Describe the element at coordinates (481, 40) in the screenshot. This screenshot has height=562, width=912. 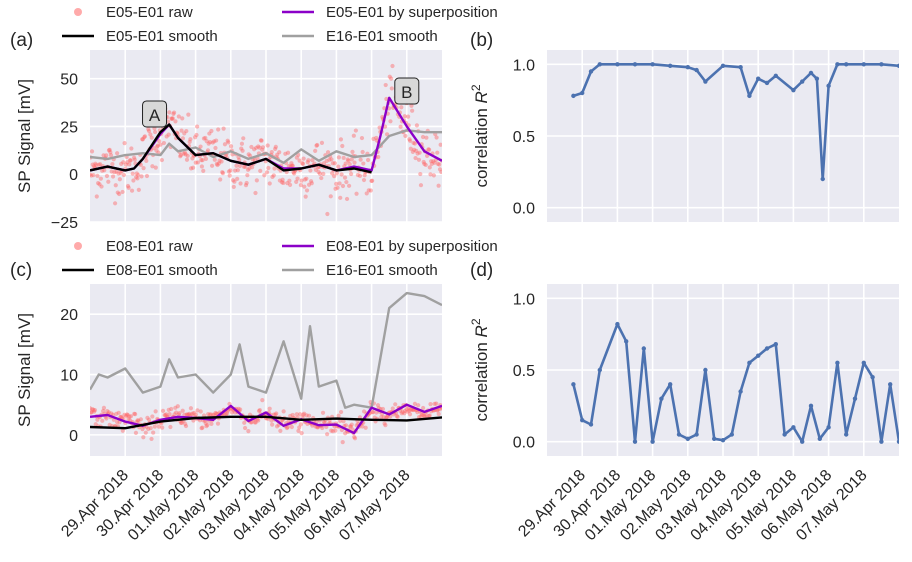
I see `panel-label: (b)` at that location.